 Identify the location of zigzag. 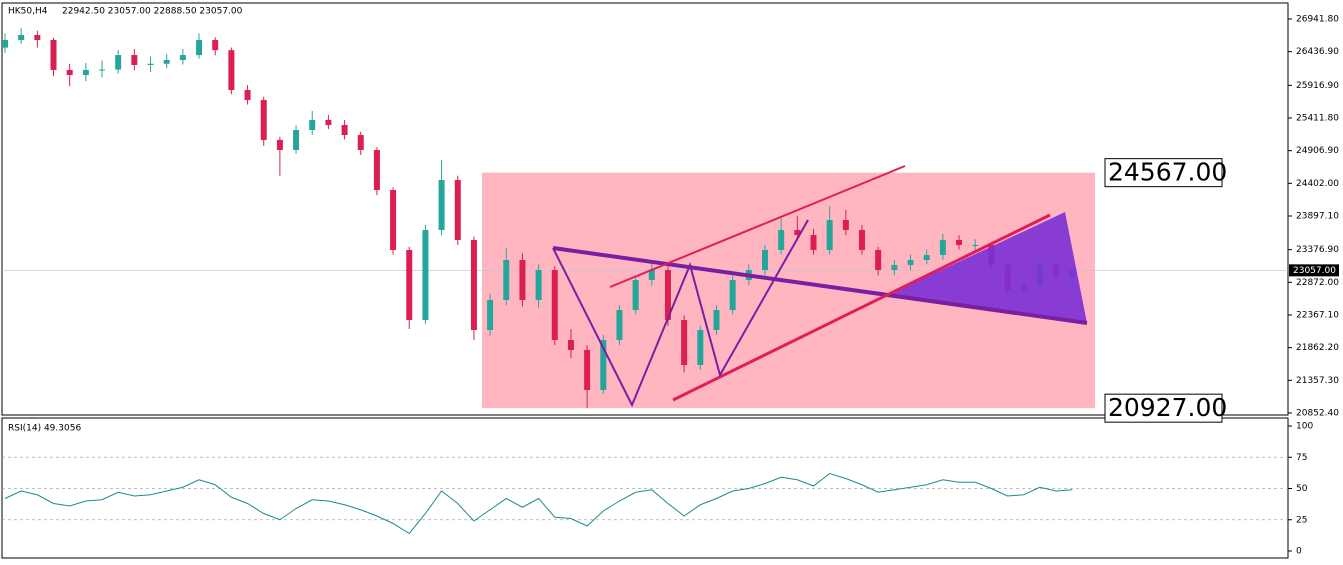
(680, 313).